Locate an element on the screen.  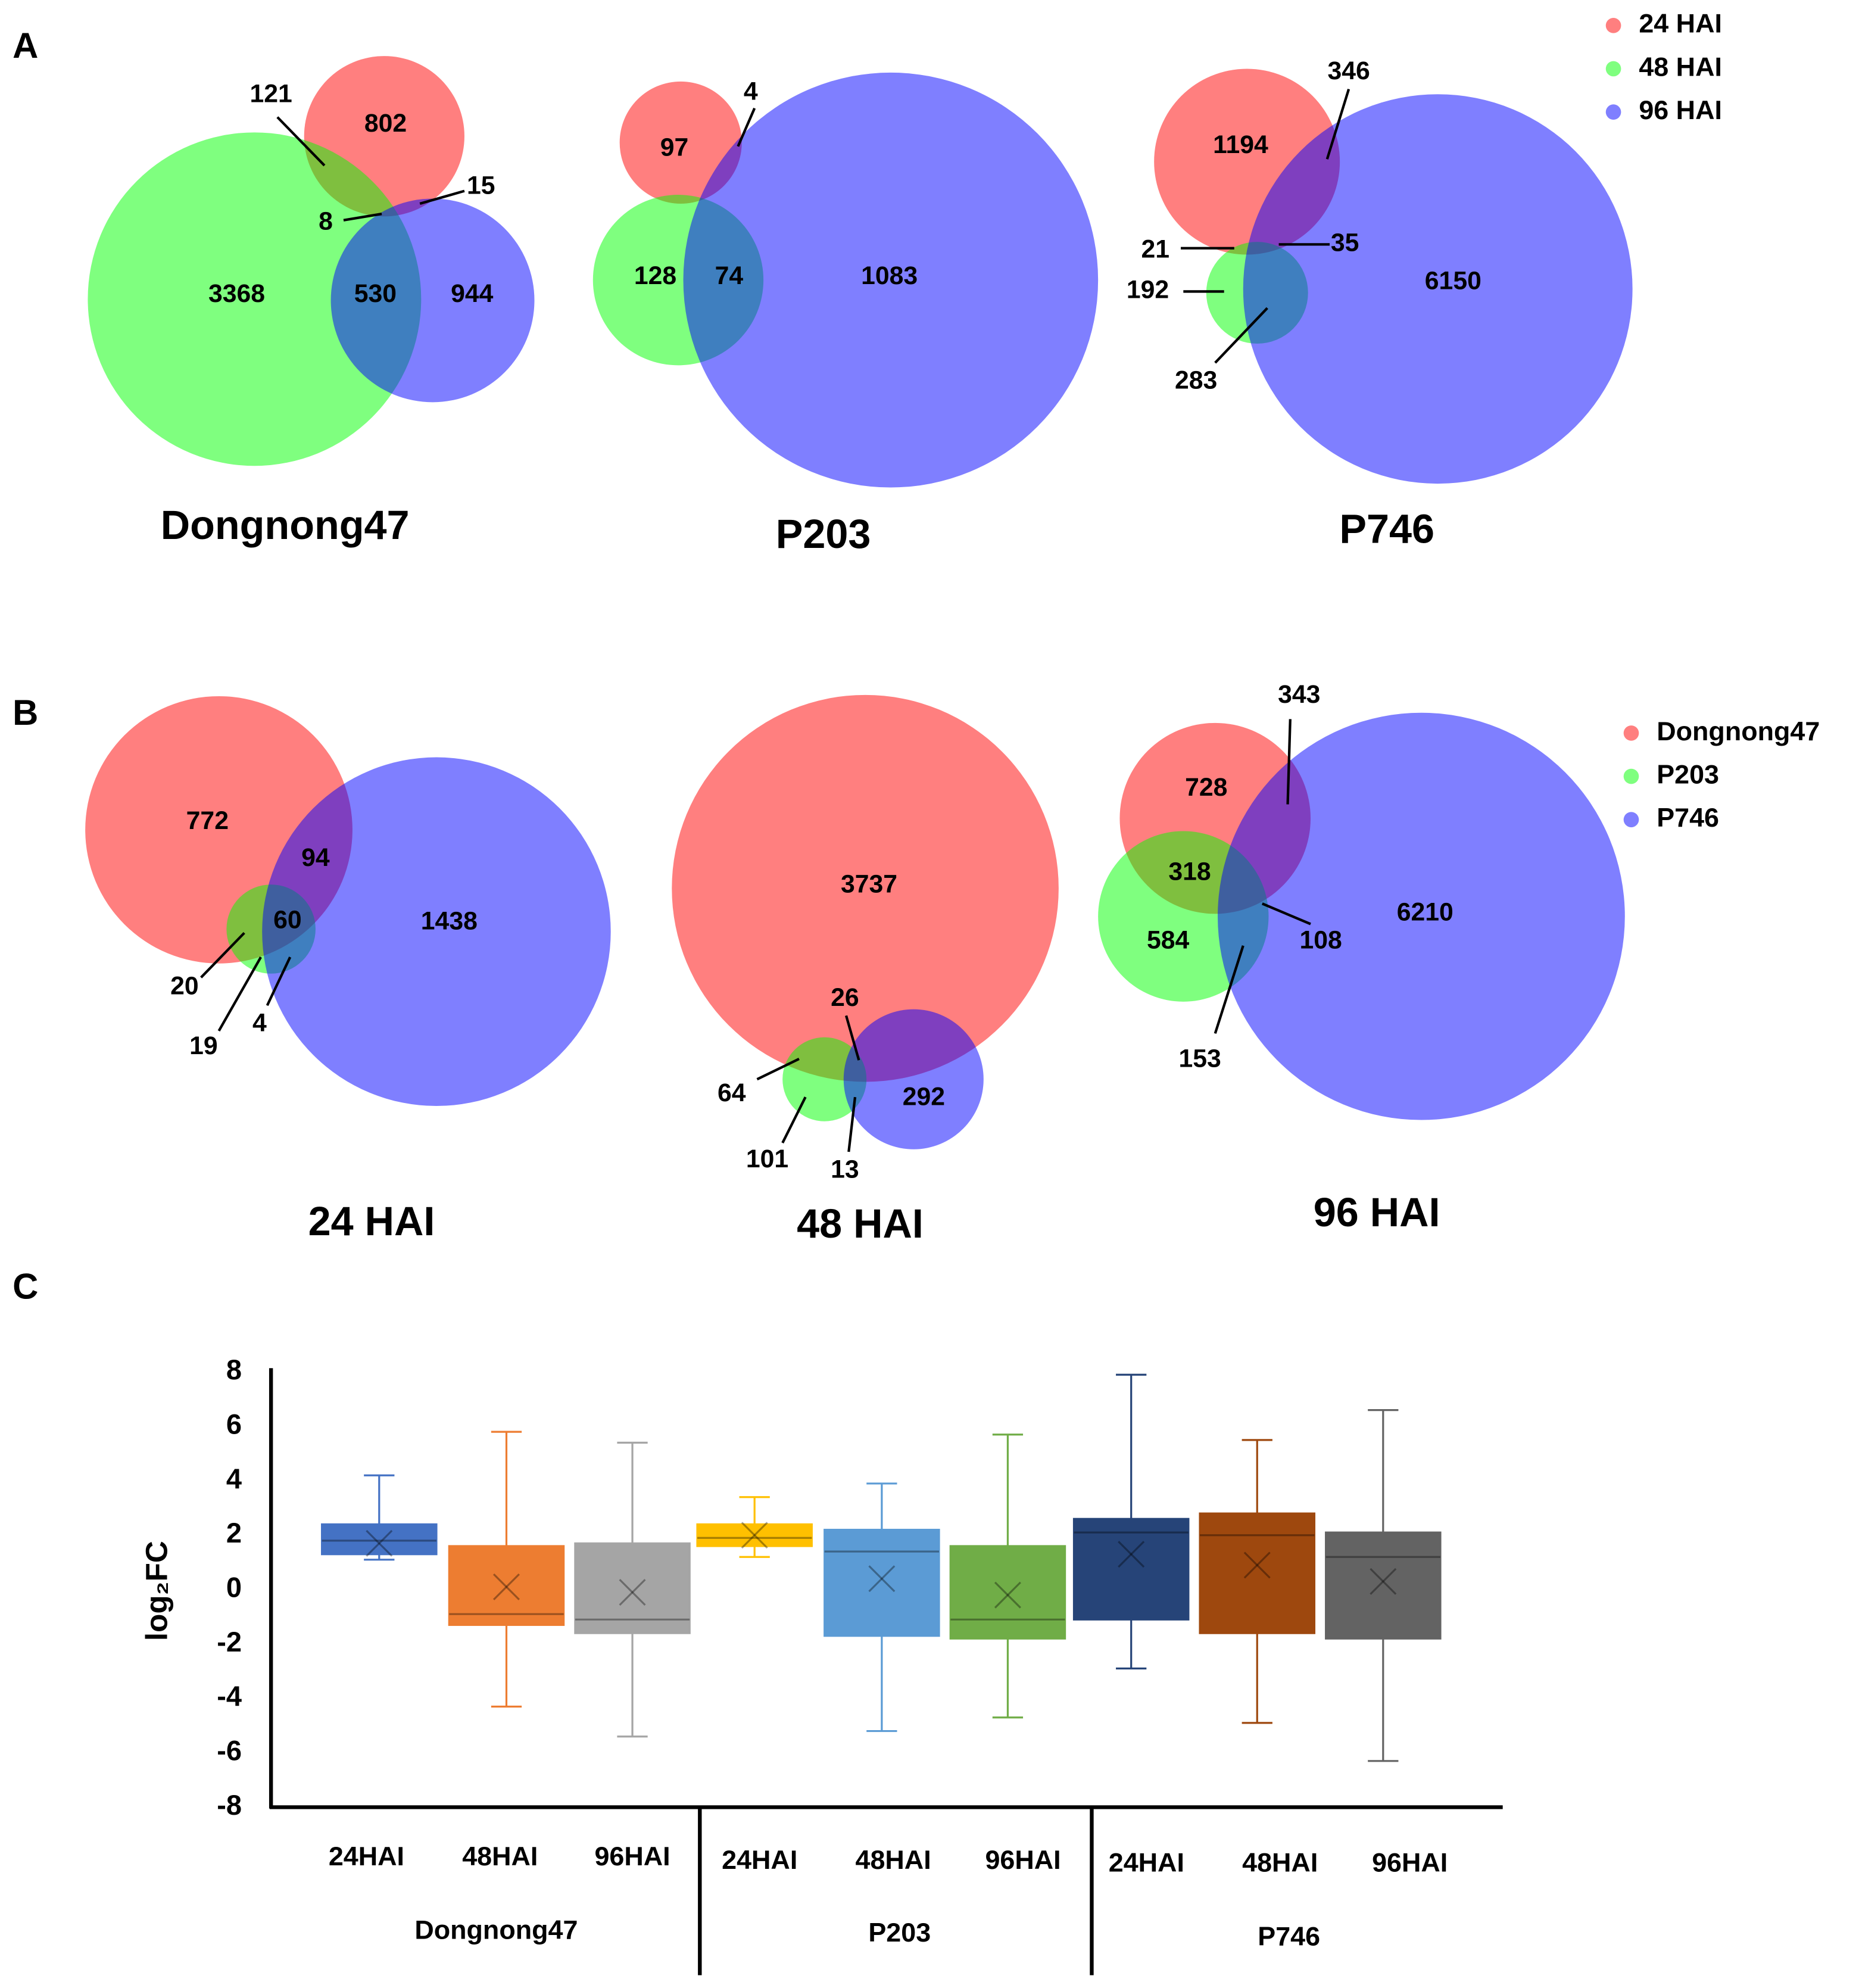
y-tick-label: 8 is located at coordinates (234, 1369).